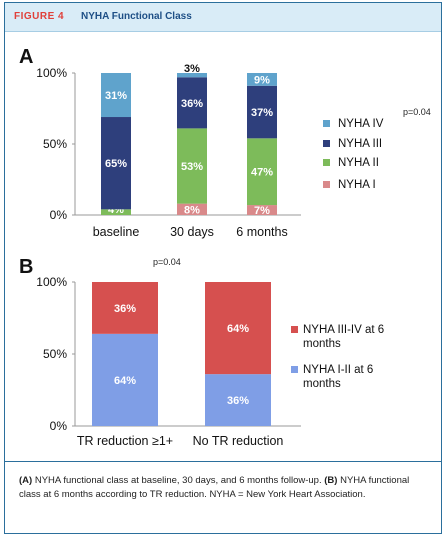 The width and height of the screenshot is (448, 540). I want to click on x-tick-label: No TR reduction, so click(238, 441).